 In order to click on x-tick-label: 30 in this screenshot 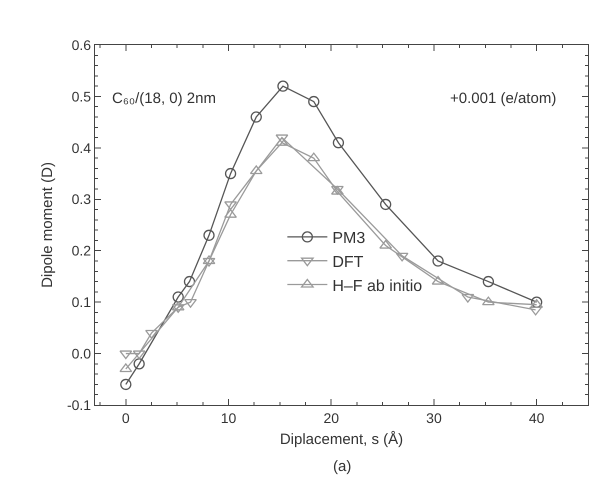, I will do `click(434, 418)`.